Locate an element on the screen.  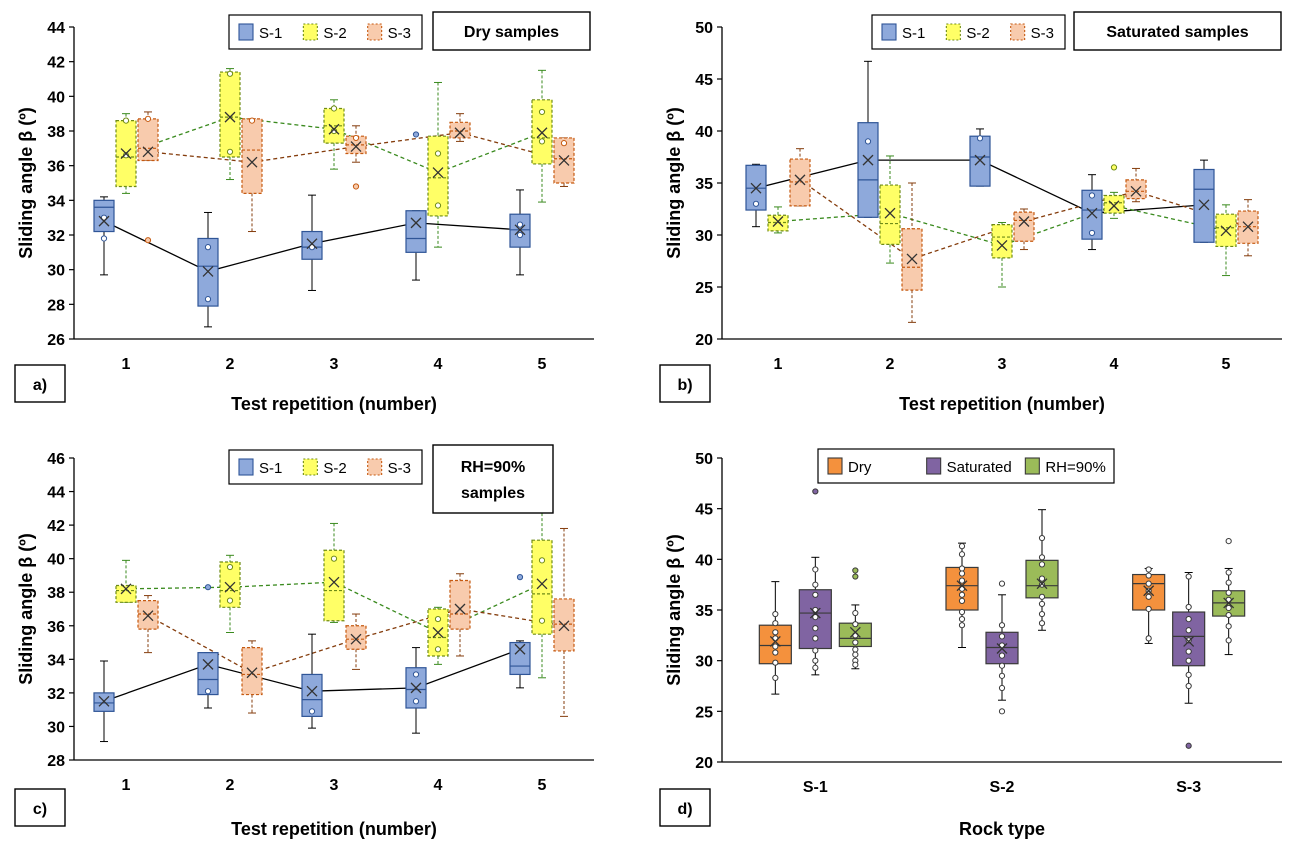
legend-label: S-3 is located at coordinates (399, 33).